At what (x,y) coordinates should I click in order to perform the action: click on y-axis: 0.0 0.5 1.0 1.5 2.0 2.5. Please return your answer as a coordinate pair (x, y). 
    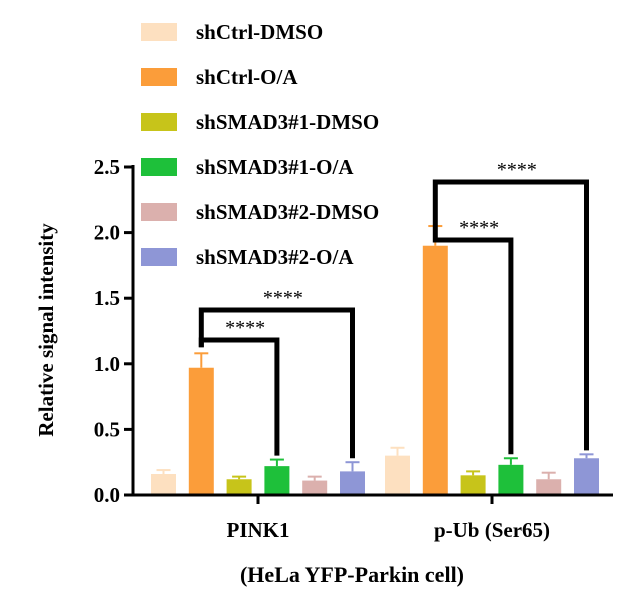
    Looking at the image, I should click on (114, 331).